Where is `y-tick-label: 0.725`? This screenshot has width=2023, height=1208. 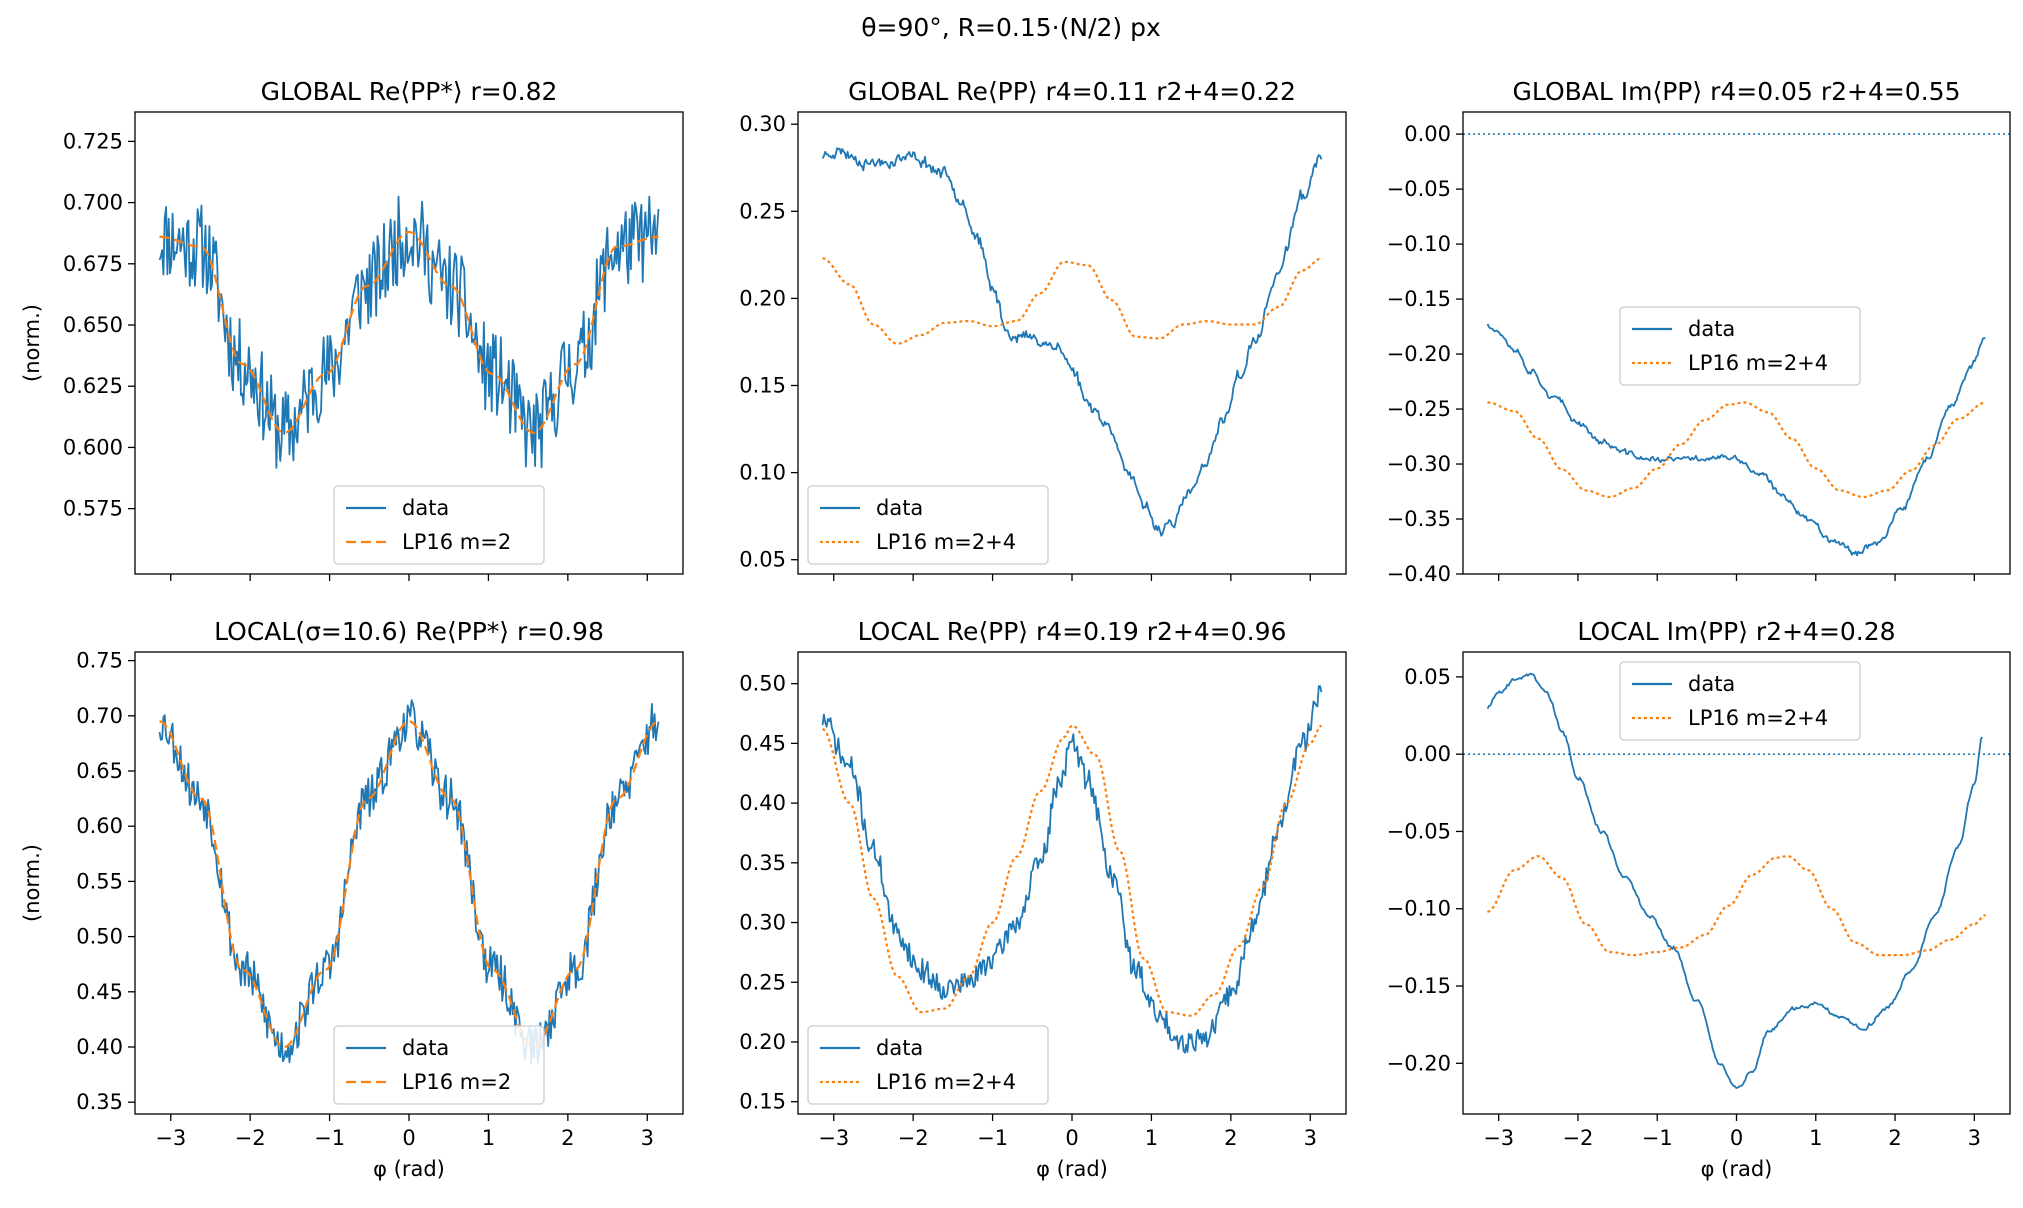
y-tick-label: 0.725 is located at coordinates (93, 141).